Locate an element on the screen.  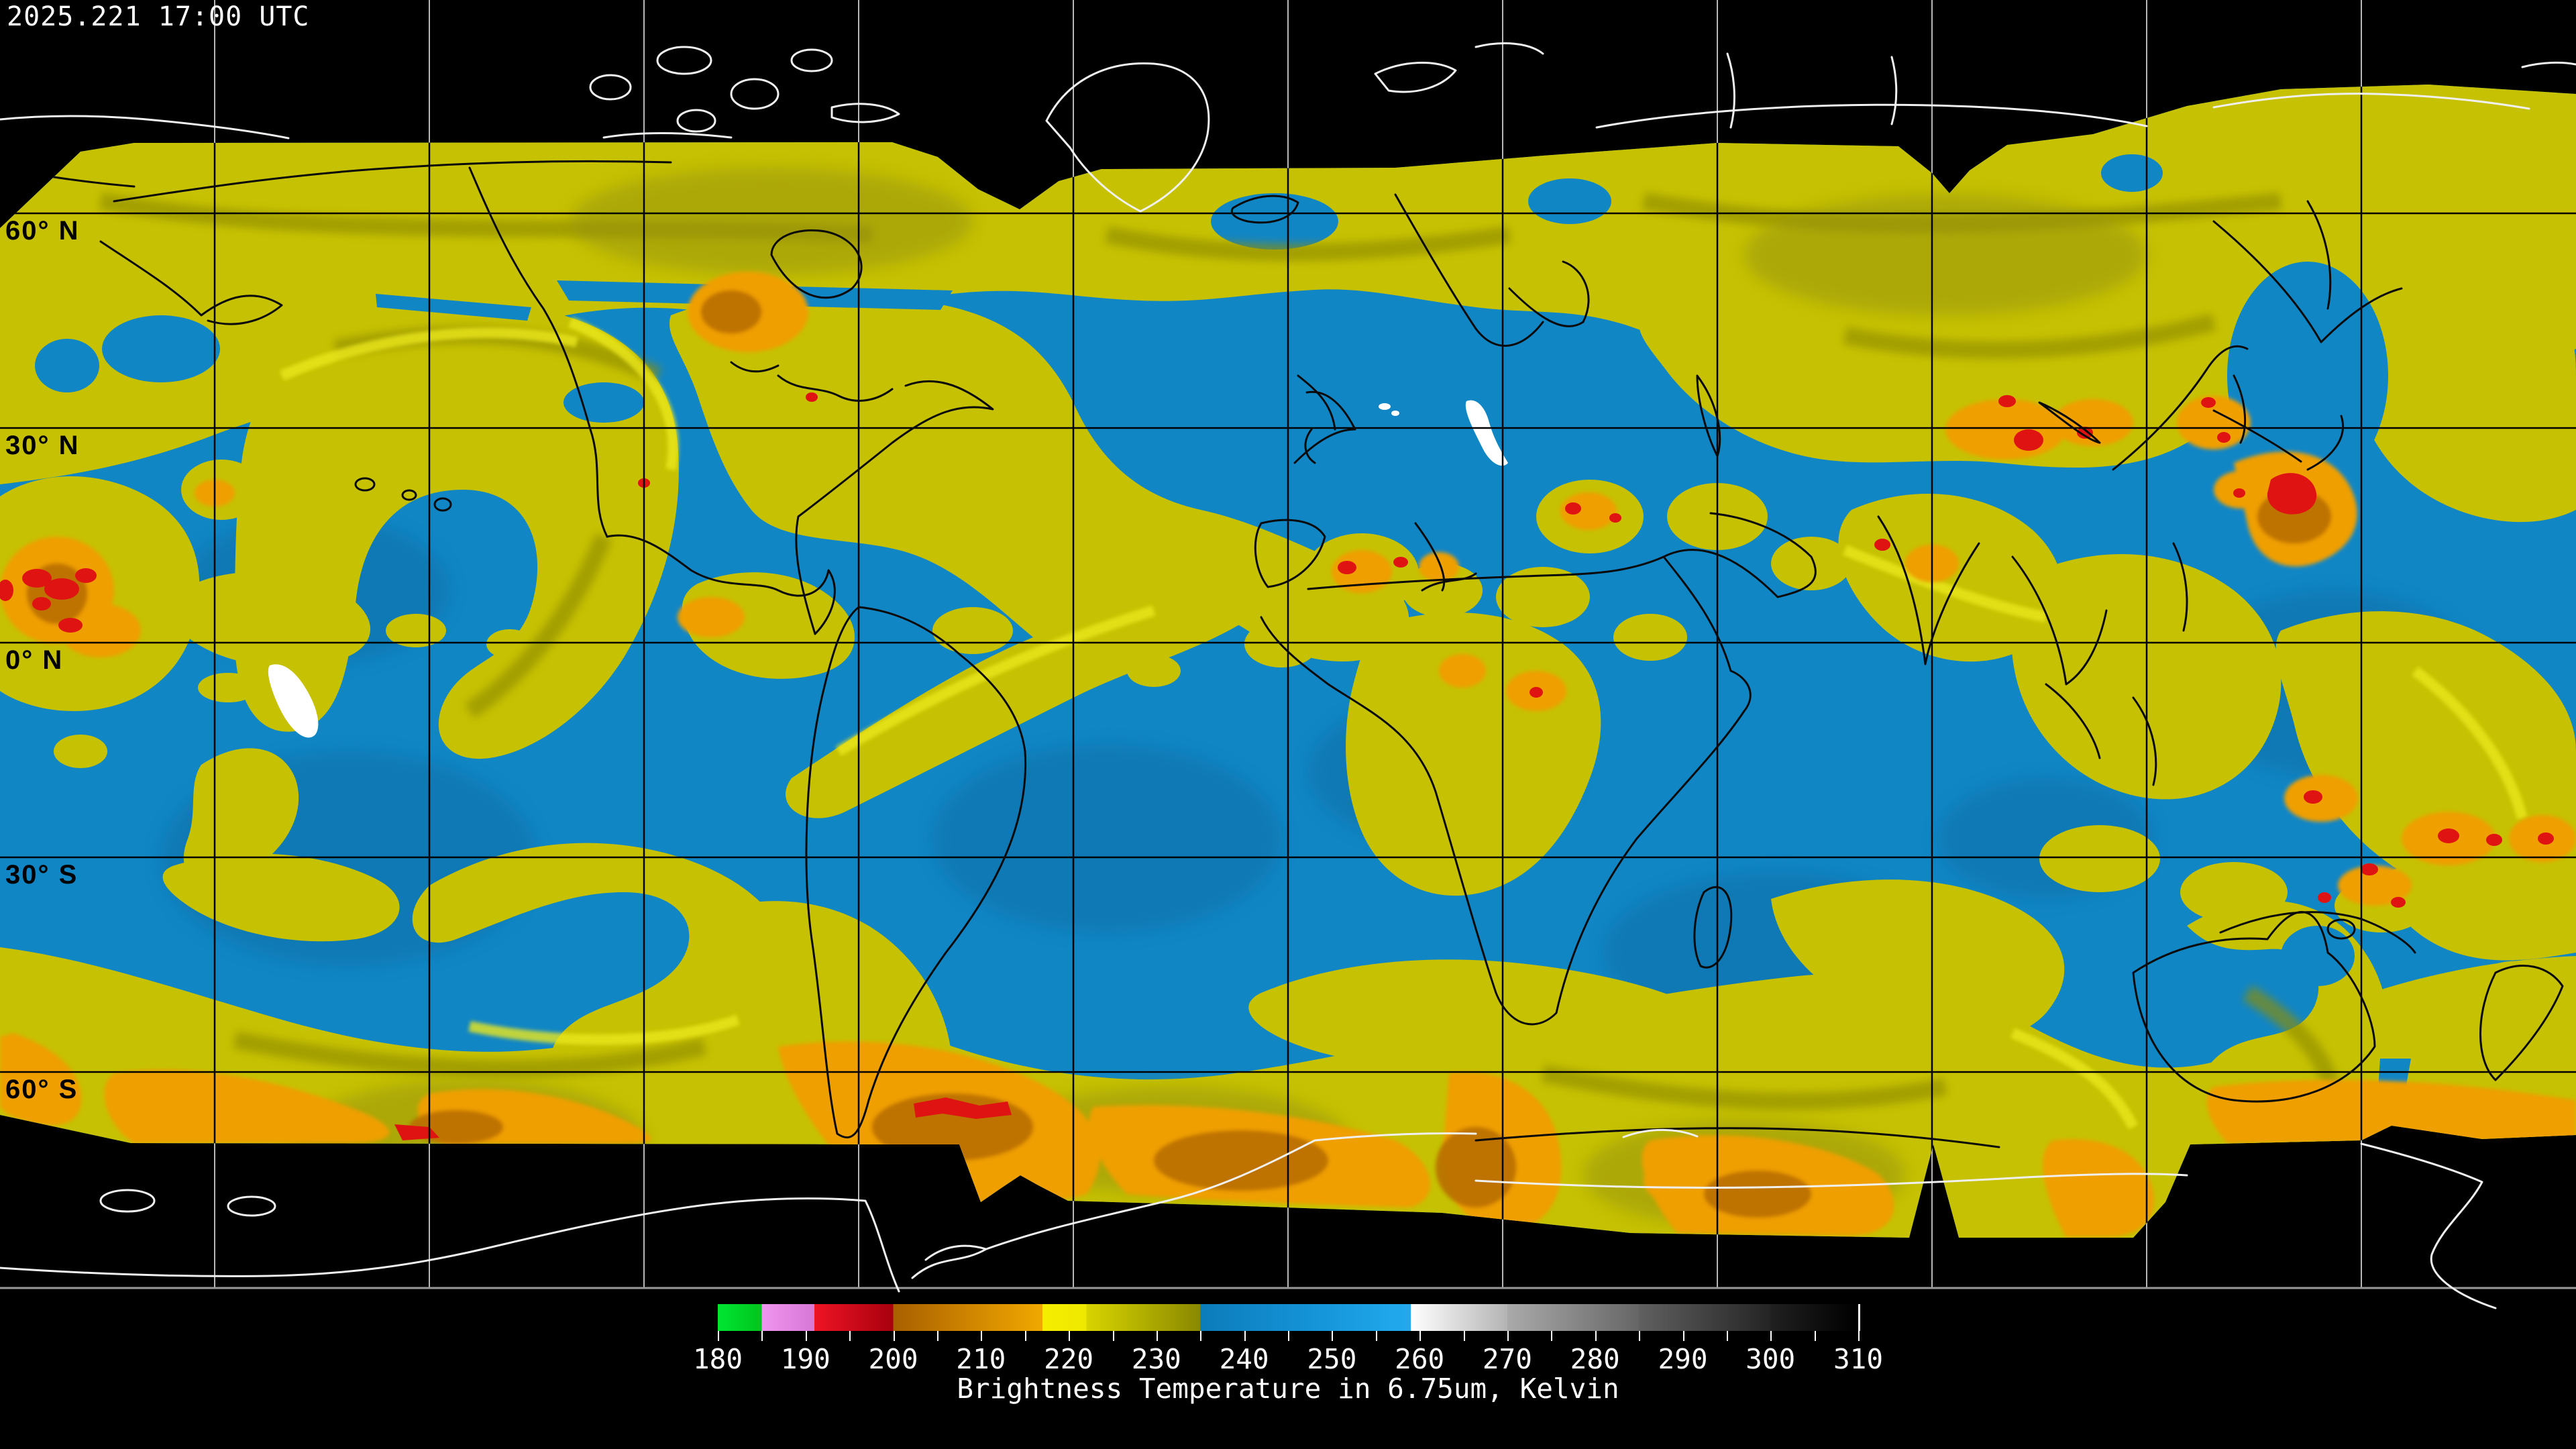
latitude-label-30n: 30° N is located at coordinates (42, 445).